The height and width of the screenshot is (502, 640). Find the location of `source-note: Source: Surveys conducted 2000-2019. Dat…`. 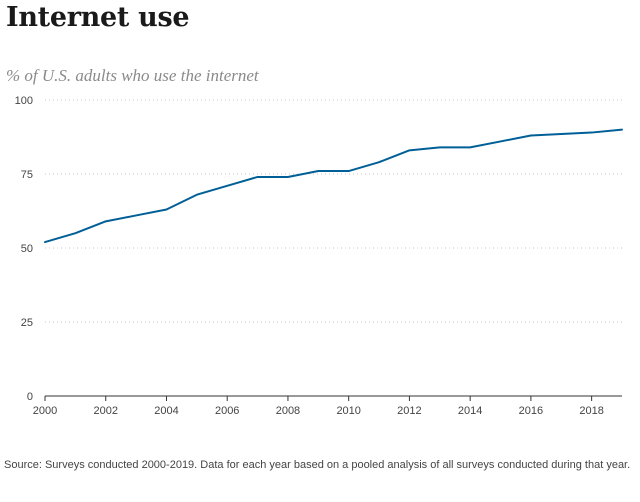

source-note: Source: Surveys conducted 2000-2019. Dat… is located at coordinates (317, 465).